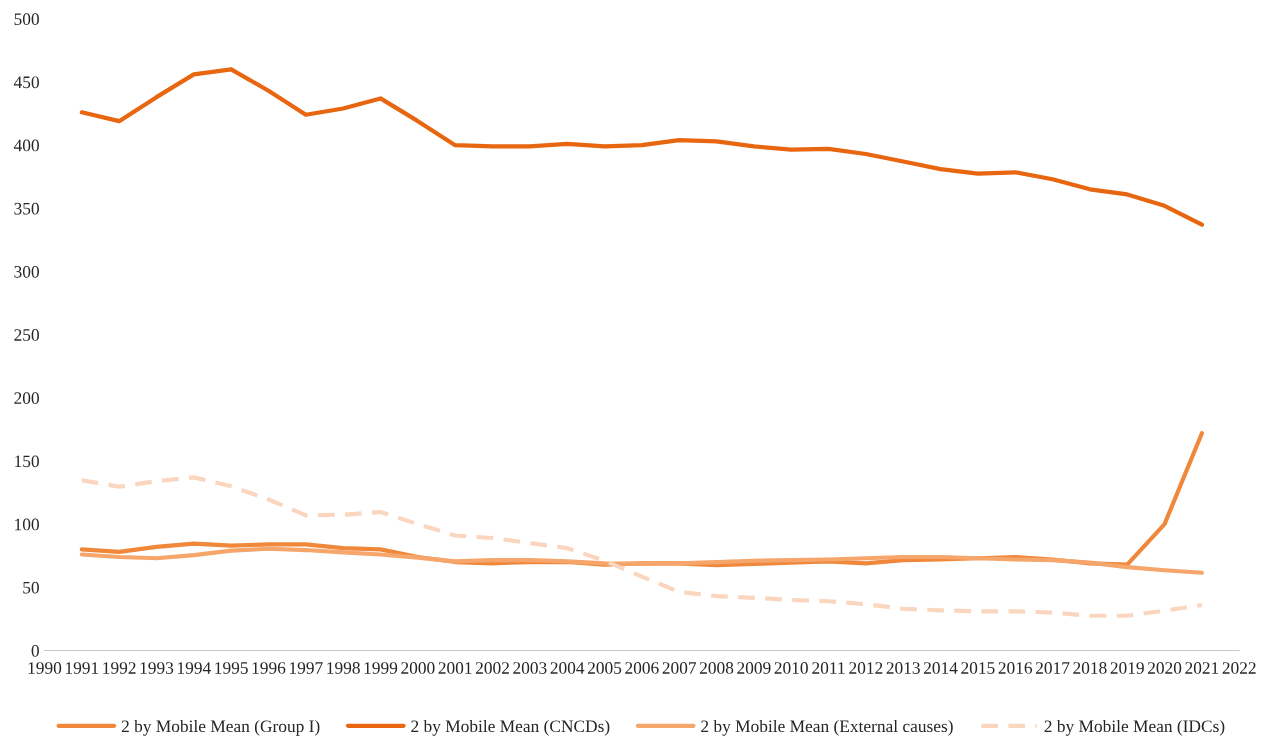  What do you see at coordinates (31, 587) in the screenshot?
I see `y-tick-label: 50` at bounding box center [31, 587].